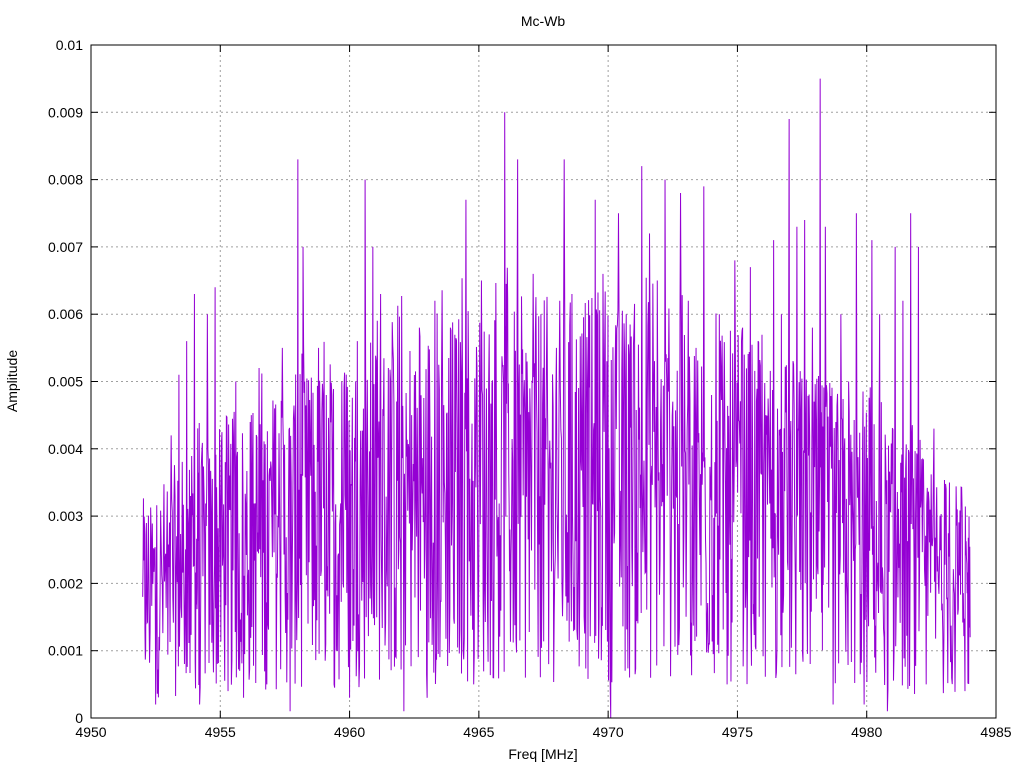 The width and height of the screenshot is (1024, 768). Describe the element at coordinates (65, 314) in the screenshot. I see `y-tick-label: 0.006` at that location.